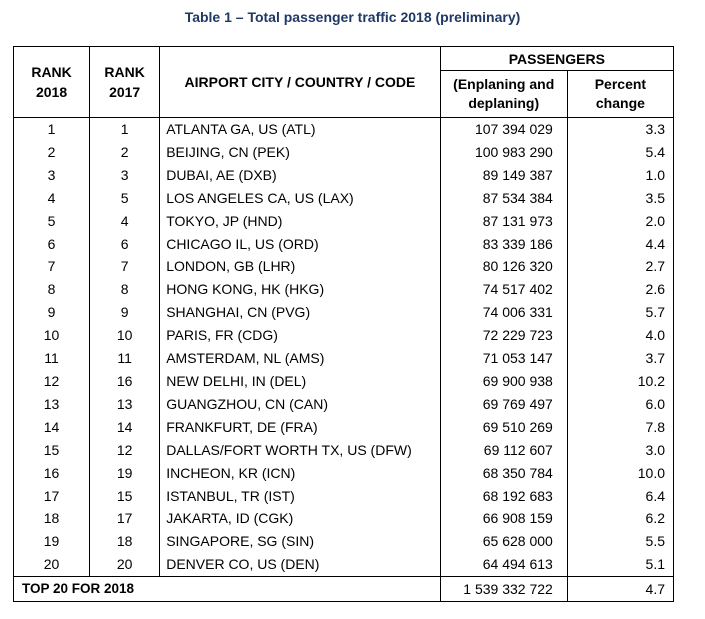 The image size is (705, 619). What do you see at coordinates (620, 496) in the screenshot?
I see `percent-change-cell: 6.4` at bounding box center [620, 496].